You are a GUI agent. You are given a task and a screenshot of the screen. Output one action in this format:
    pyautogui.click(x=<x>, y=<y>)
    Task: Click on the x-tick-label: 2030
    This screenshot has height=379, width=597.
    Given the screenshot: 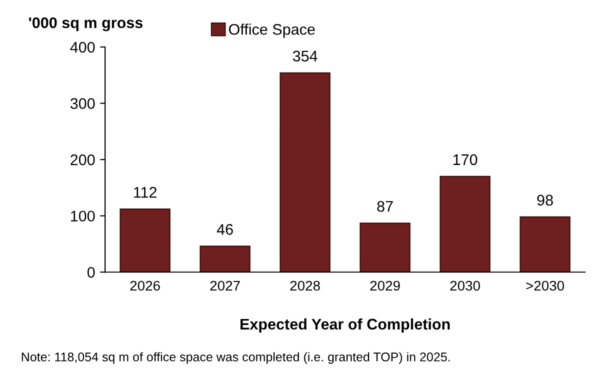 What is the action you would take?
    pyautogui.click(x=465, y=285)
    